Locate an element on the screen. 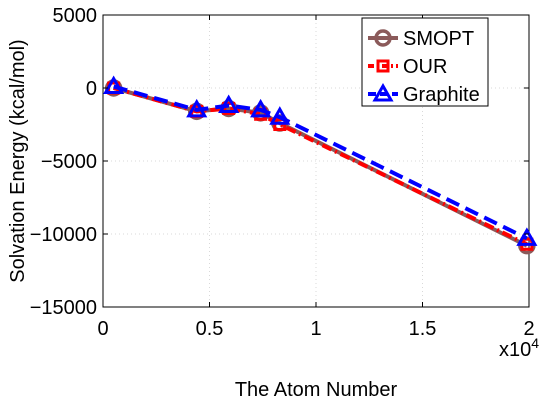 This screenshot has width=550, height=405. legend-label: OUR is located at coordinates (425, 67).